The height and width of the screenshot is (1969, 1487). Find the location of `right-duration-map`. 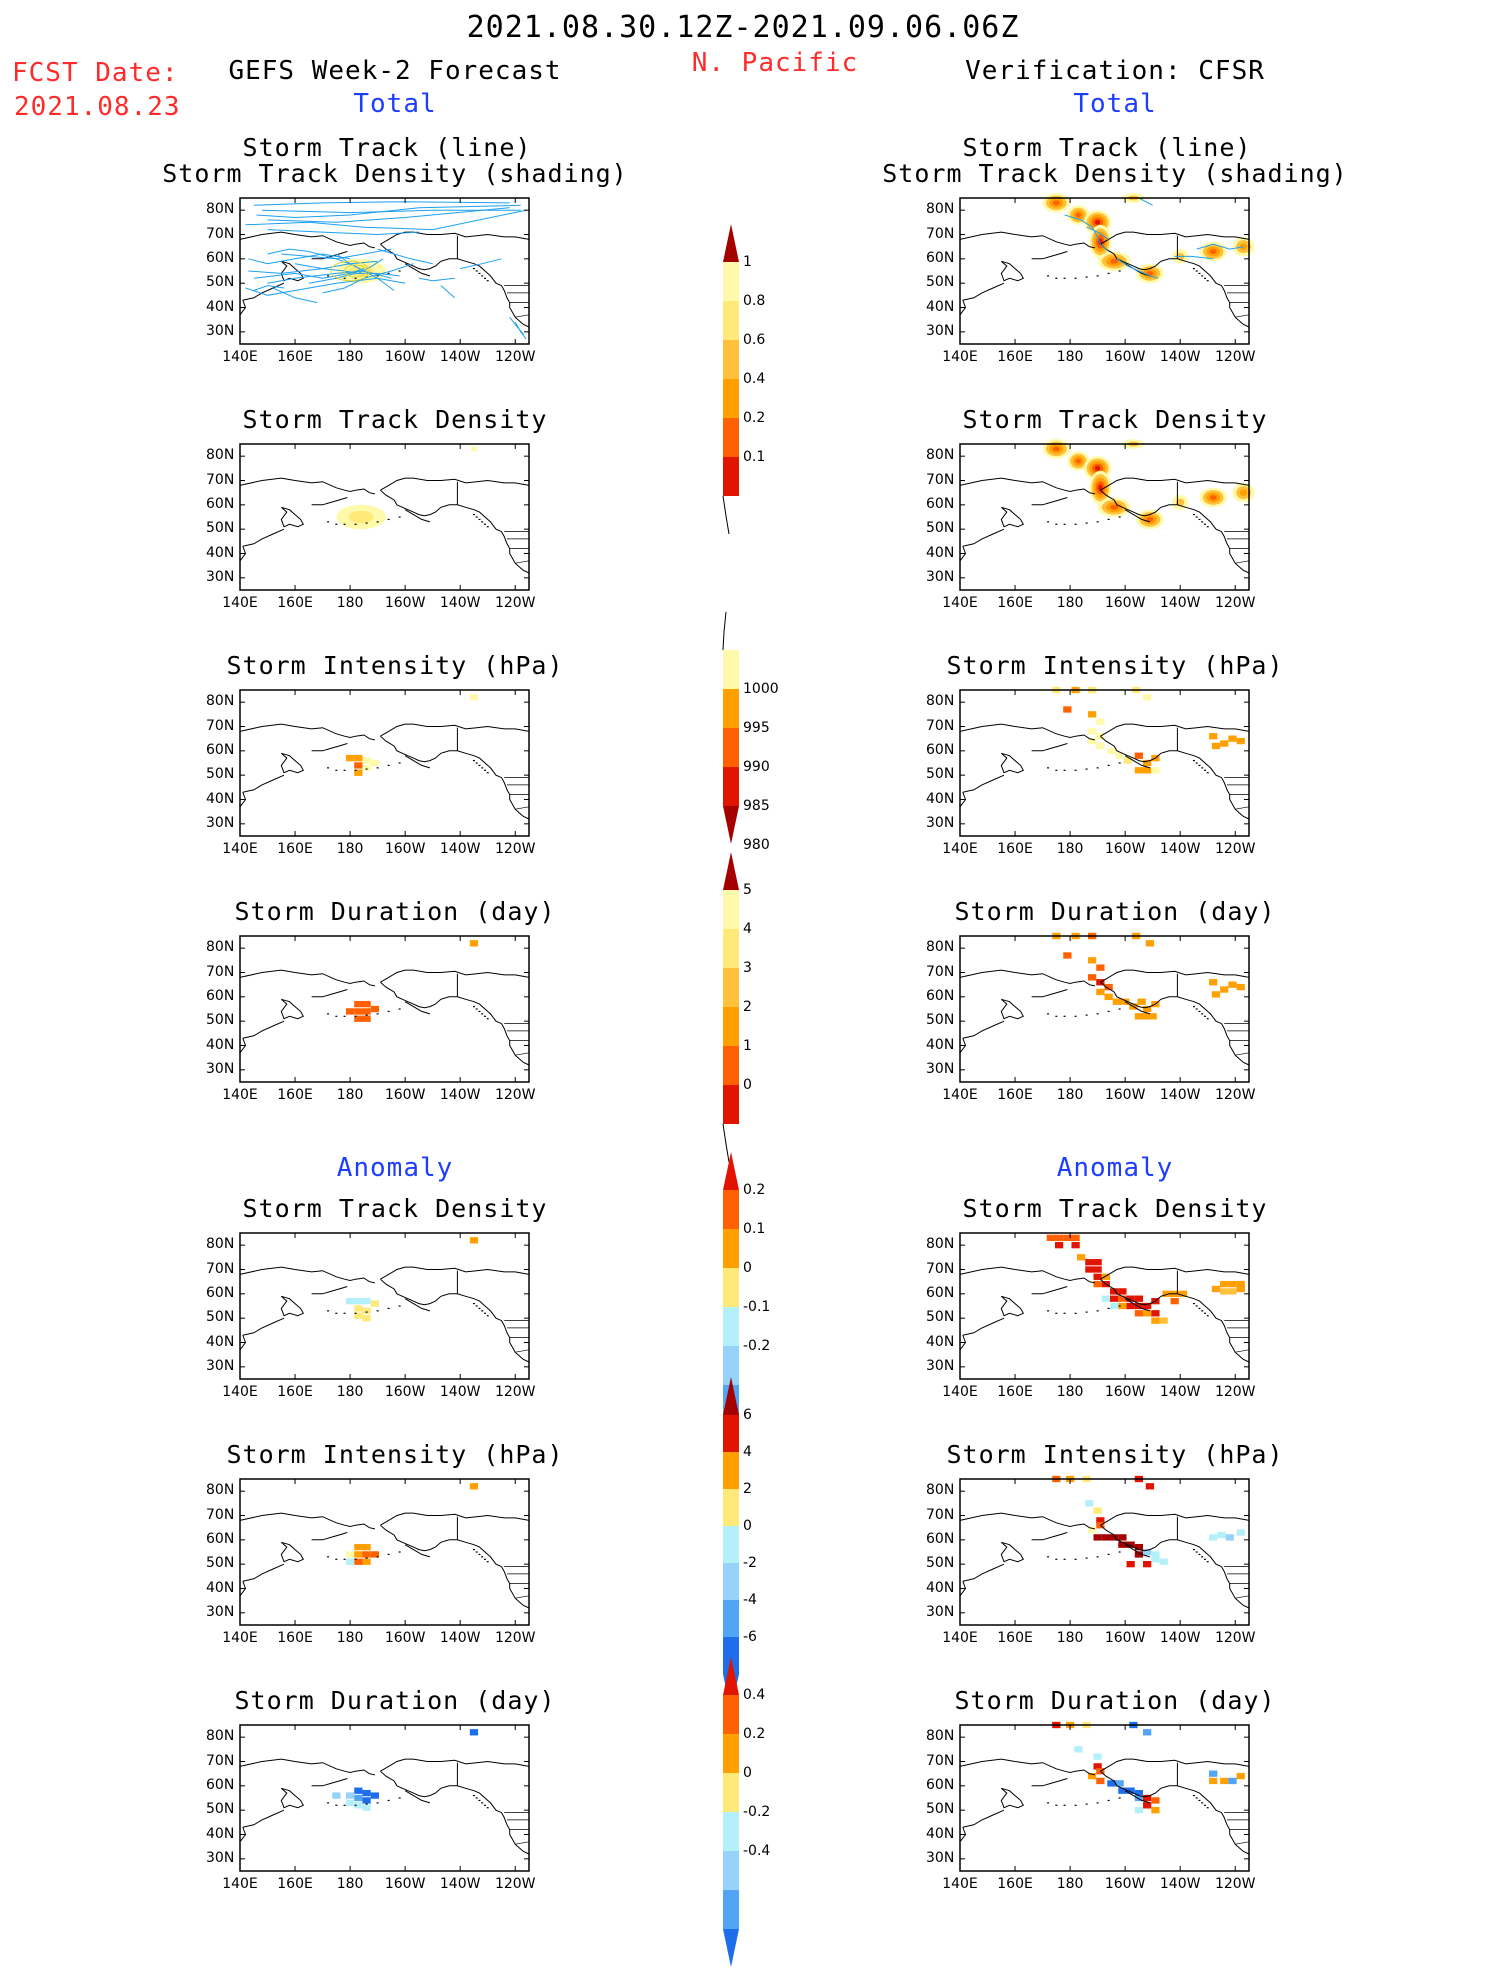

right-duration-map is located at coordinates (1104, 1007).